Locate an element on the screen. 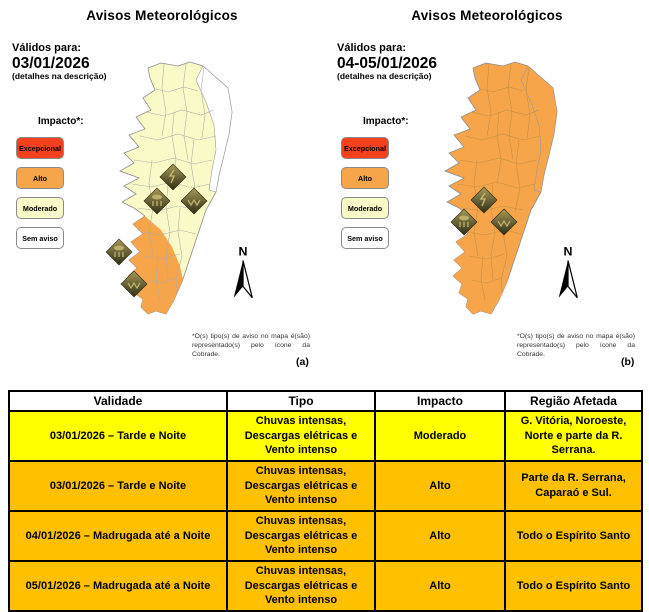 The height and width of the screenshot is (612, 649). cell-regiao: Parte da R. Serrana, Caparaó e Sul. is located at coordinates (573, 486).